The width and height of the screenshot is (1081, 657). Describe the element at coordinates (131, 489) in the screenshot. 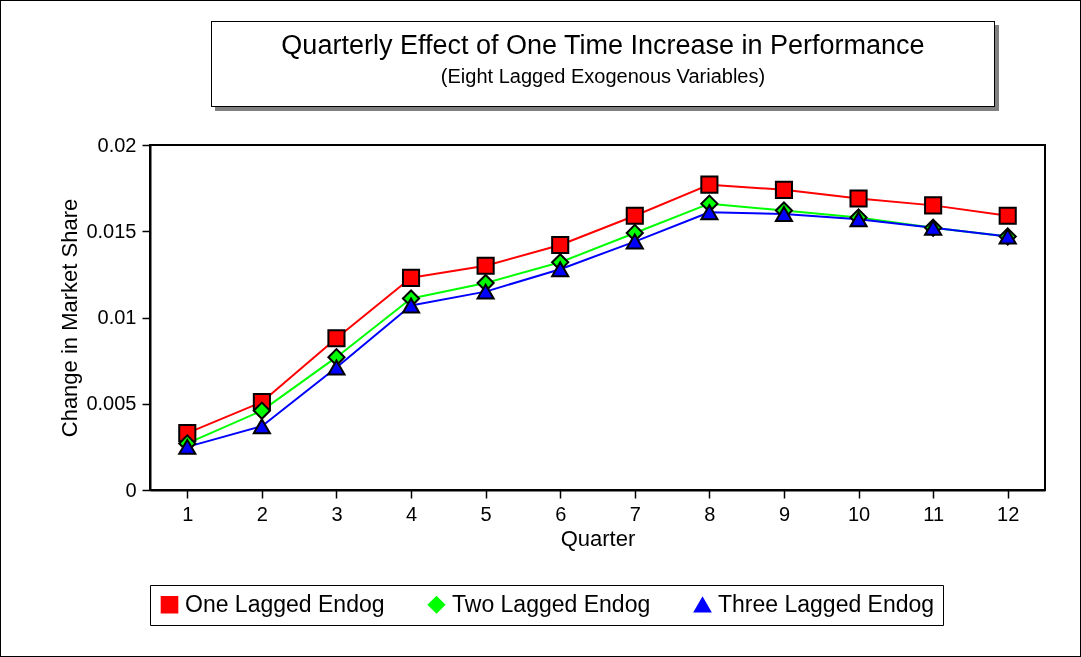

I see `y-tick-label: 0` at that location.